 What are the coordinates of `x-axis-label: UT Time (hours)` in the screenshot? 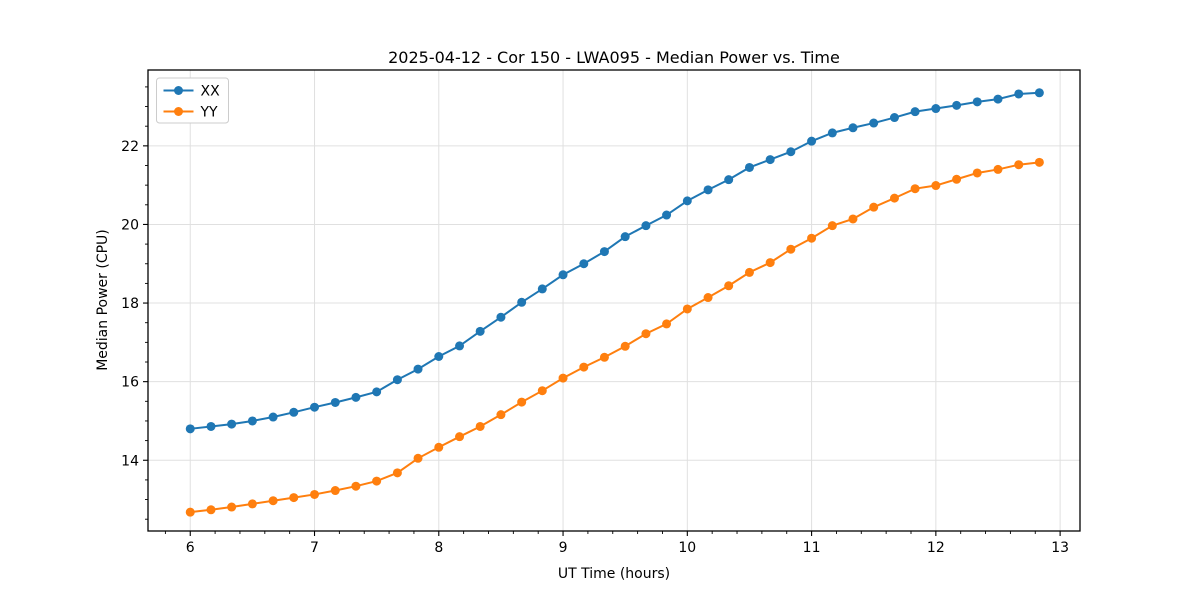 It's located at (614, 574).